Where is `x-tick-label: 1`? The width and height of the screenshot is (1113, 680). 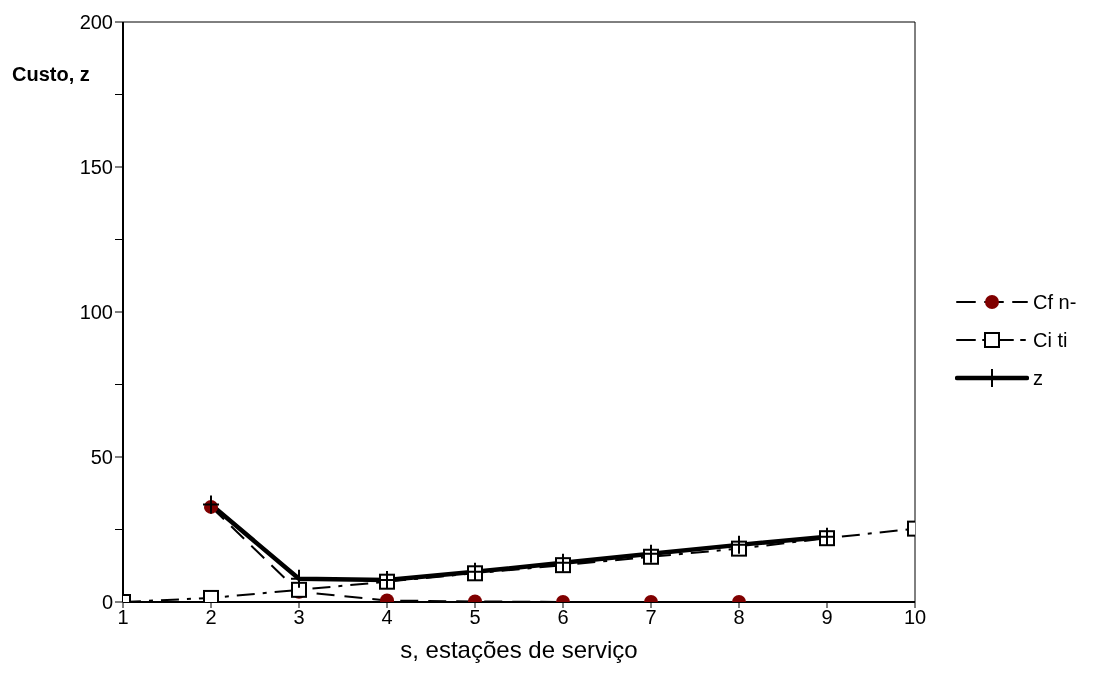
x-tick-label: 1 is located at coordinates (123, 617).